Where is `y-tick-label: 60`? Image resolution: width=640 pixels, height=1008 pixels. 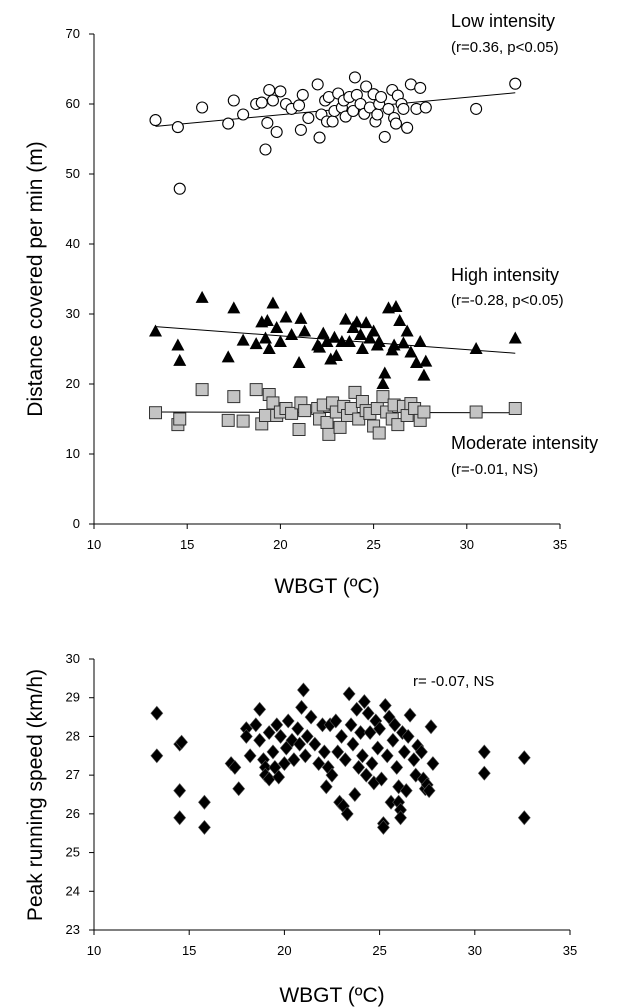
y-tick-label: 60 is located at coordinates (73, 103).